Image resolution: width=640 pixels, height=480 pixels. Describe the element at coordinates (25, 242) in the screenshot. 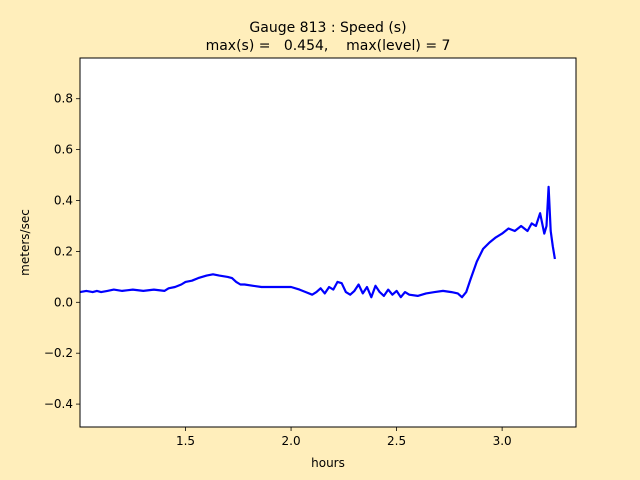

I see `y-axis-label: meters/sec` at that location.